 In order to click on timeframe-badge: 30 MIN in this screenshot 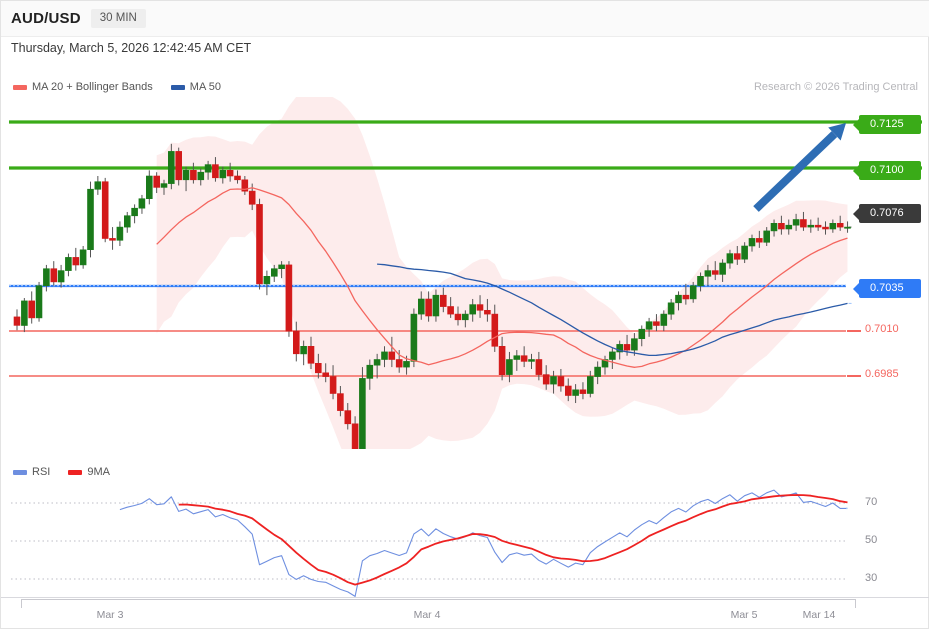, I will do `click(118, 18)`.